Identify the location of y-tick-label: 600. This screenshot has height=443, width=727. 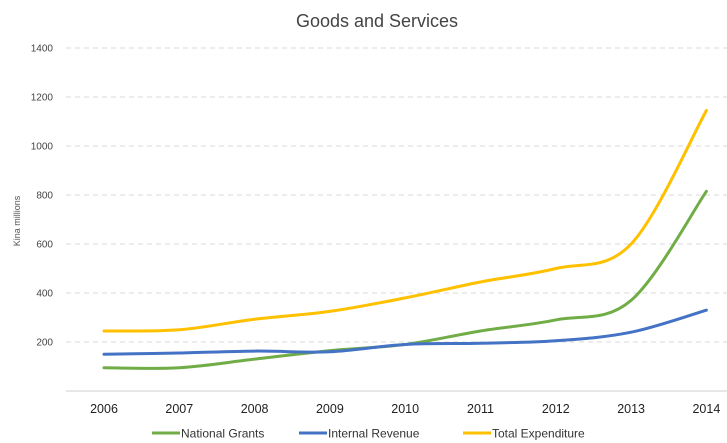
(44, 245).